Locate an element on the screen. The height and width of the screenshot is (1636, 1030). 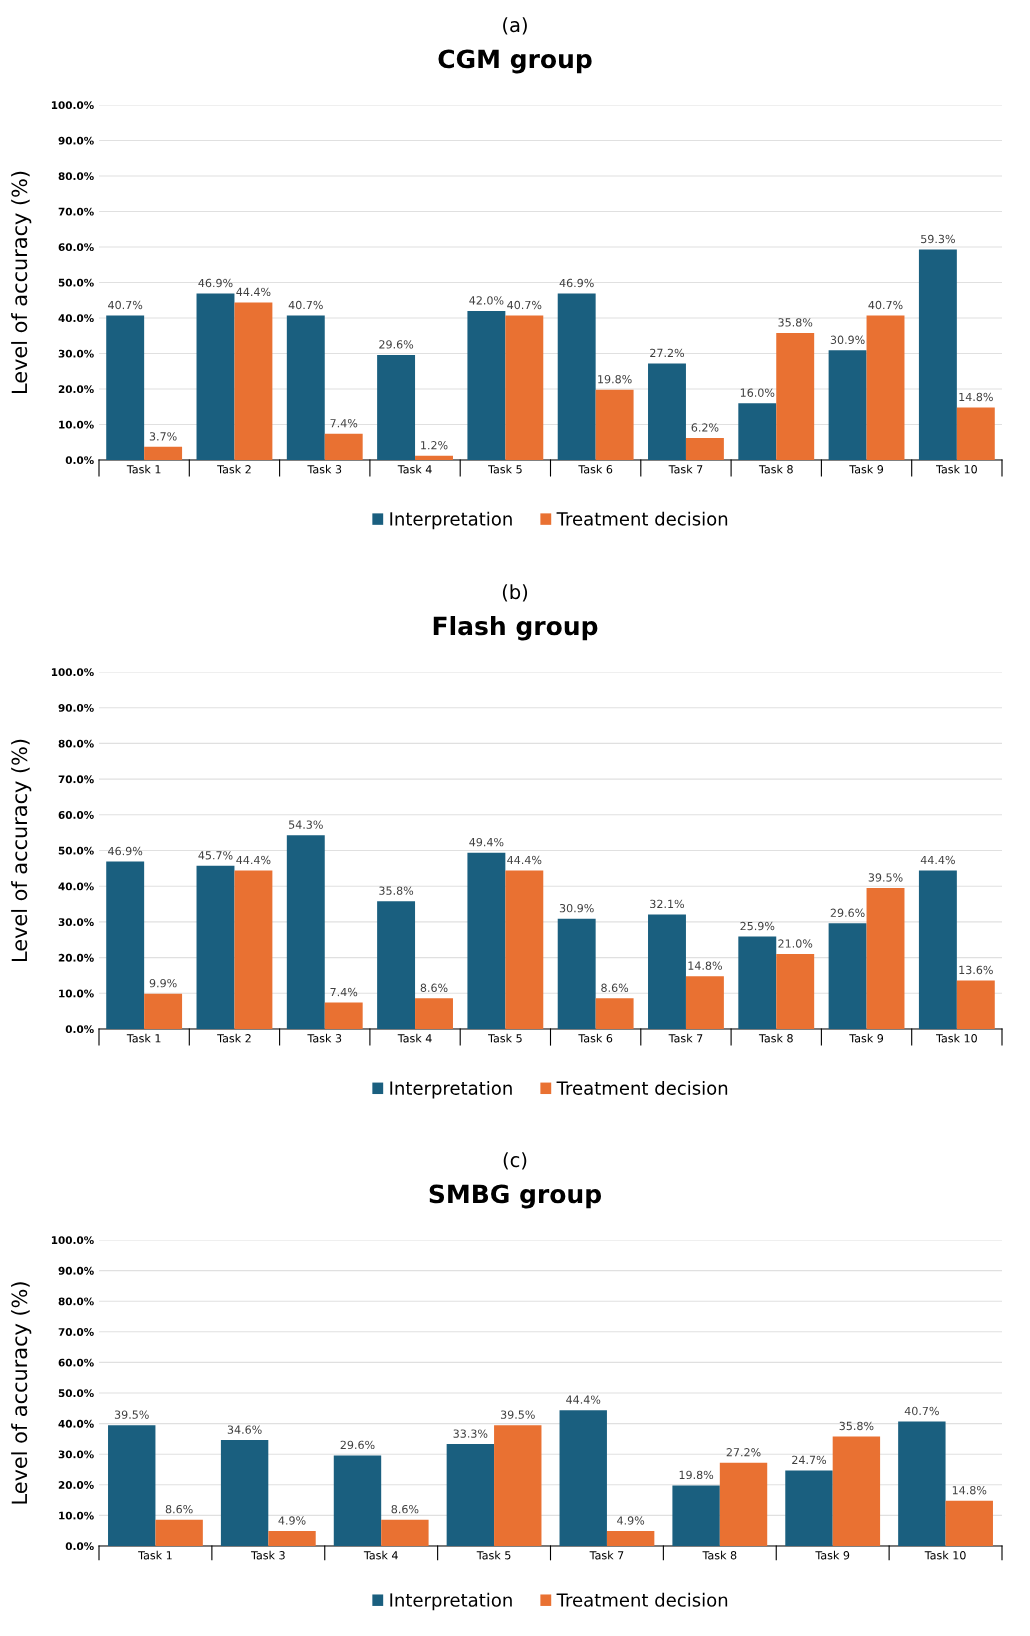
text: 13.6% is located at coordinates (976, 970).